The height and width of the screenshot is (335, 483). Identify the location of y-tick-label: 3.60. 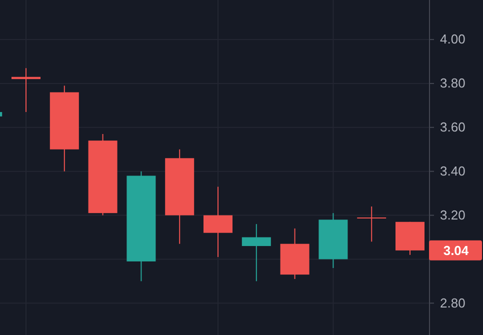
(453, 127).